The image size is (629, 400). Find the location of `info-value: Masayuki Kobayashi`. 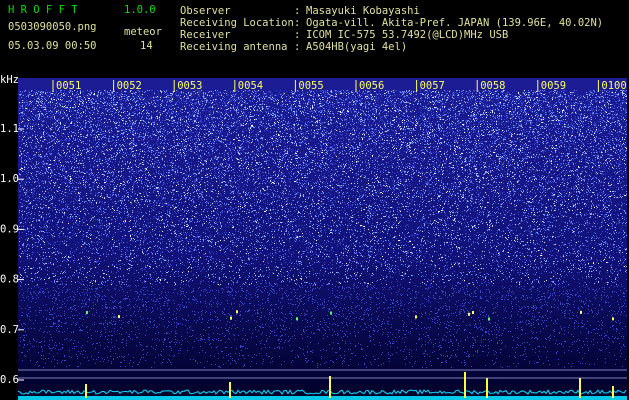

info-value: Masayuki Kobayashi is located at coordinates (363, 11).